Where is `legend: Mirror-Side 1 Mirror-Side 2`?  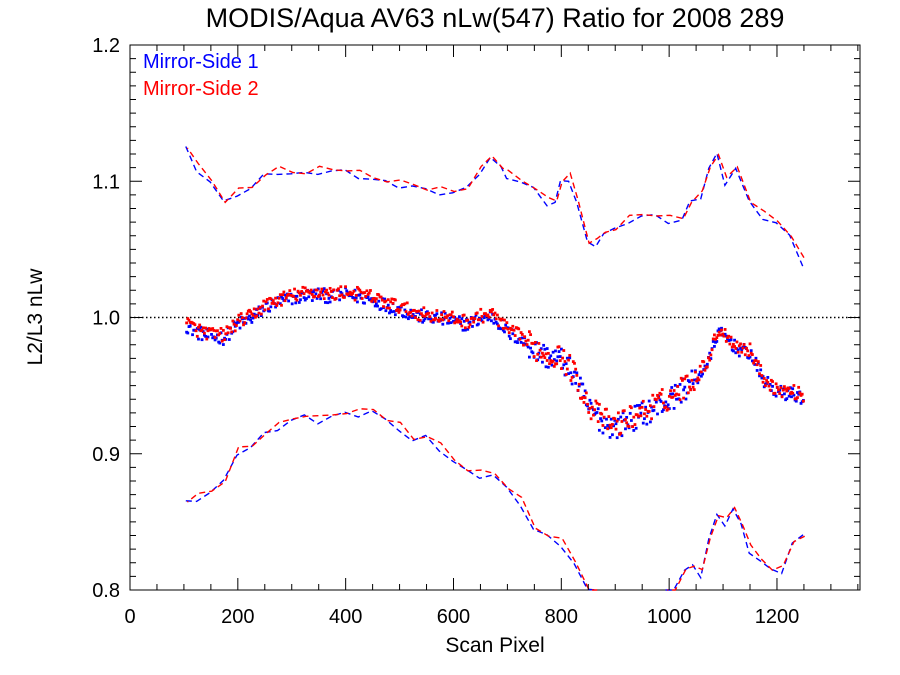
legend: Mirror-Side 1 Mirror-Side 2 is located at coordinates (201, 75).